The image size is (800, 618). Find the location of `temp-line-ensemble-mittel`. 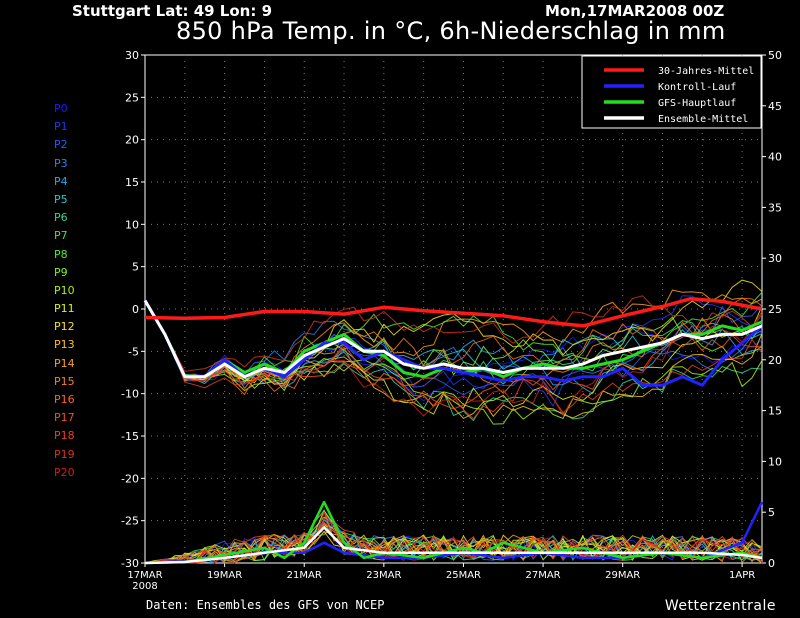

temp-line-ensemble-mittel is located at coordinates (453, 339).